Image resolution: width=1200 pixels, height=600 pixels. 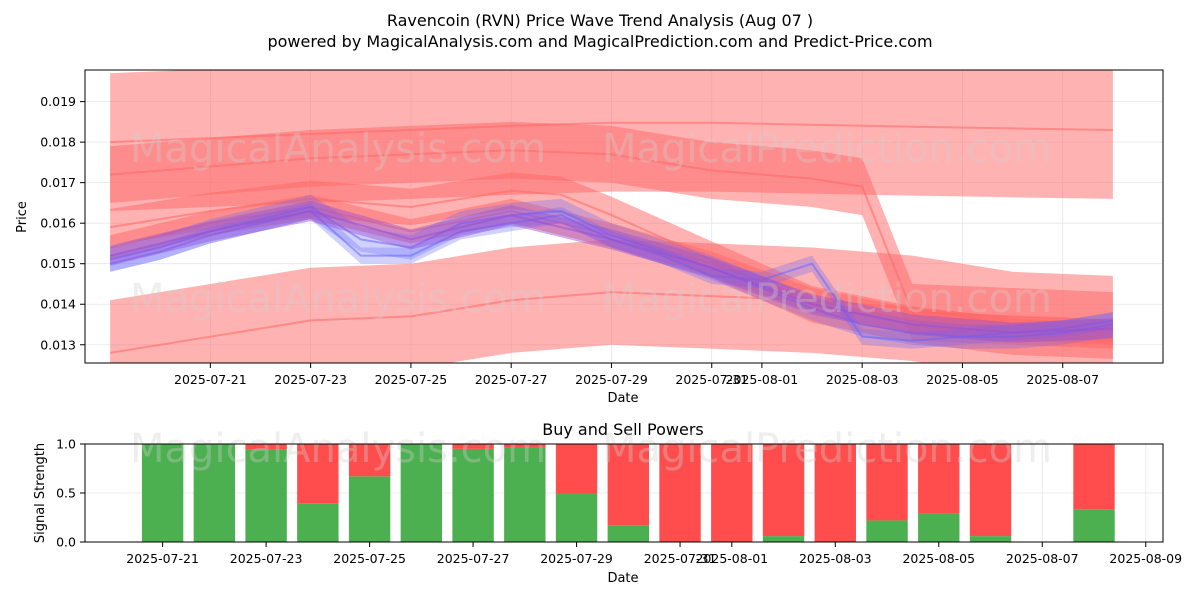 I want to click on signal-x-tick-label: 2025-07-23, so click(x=266, y=558).